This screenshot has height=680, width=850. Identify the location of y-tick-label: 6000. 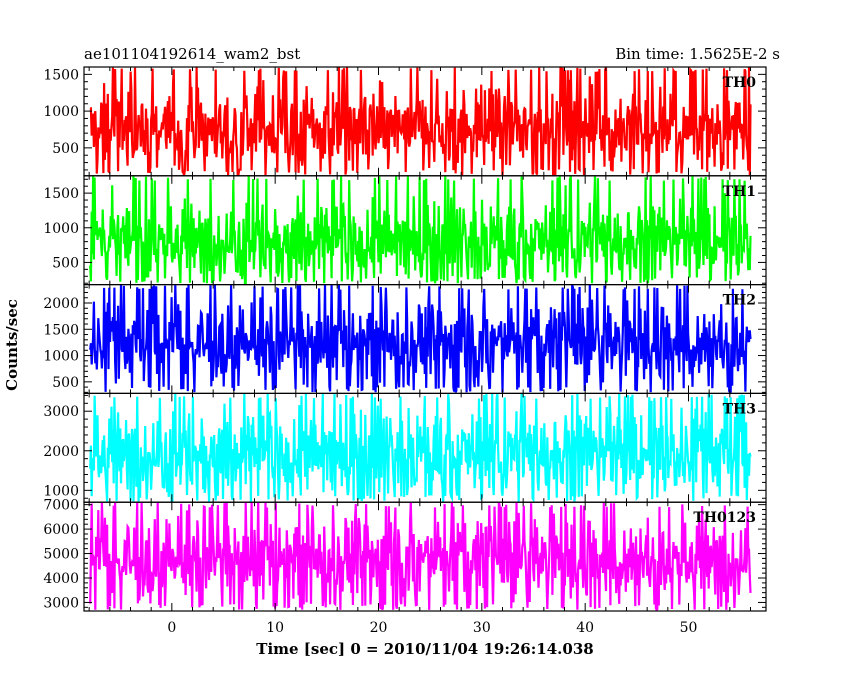
(61, 530).